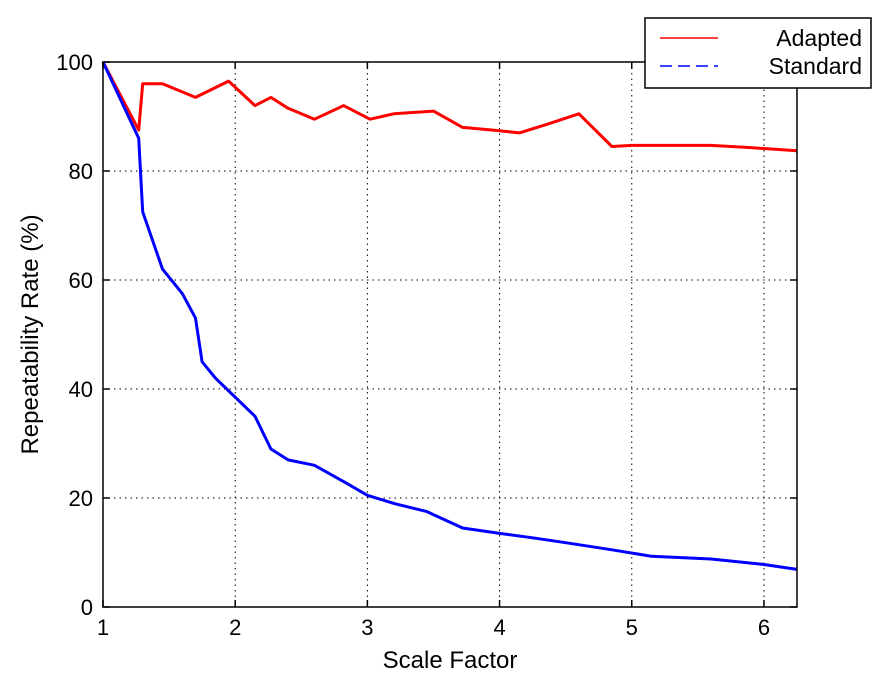 The image size is (880, 678). Describe the element at coordinates (235, 627) in the screenshot. I see `x-tick-label: 2` at that location.